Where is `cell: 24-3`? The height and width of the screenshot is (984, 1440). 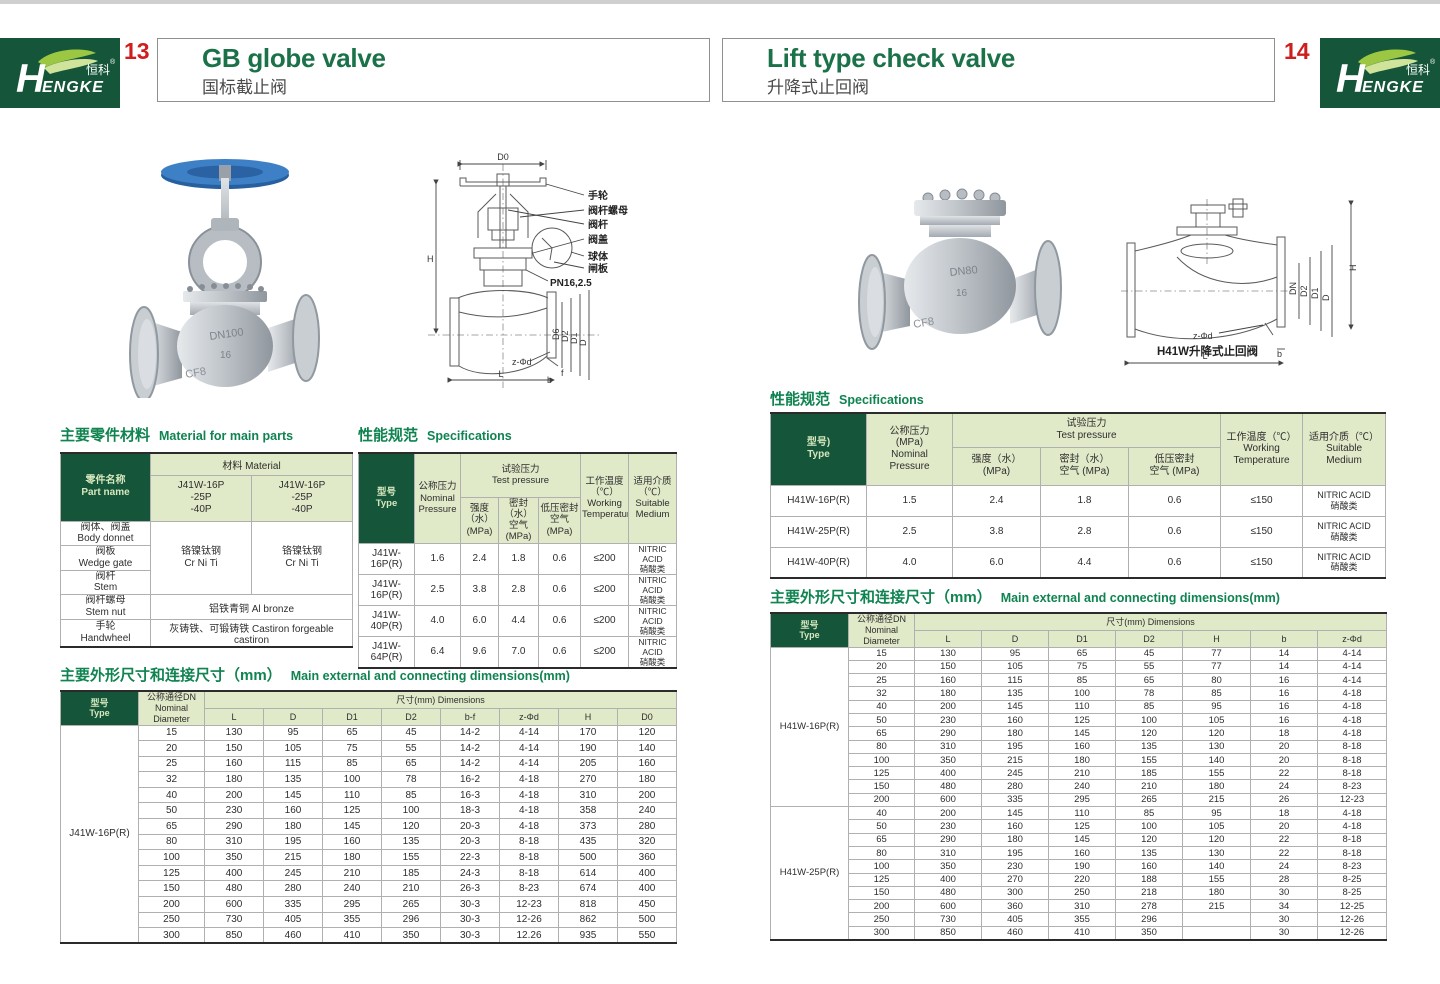 cell: 24-3 is located at coordinates (470, 873).